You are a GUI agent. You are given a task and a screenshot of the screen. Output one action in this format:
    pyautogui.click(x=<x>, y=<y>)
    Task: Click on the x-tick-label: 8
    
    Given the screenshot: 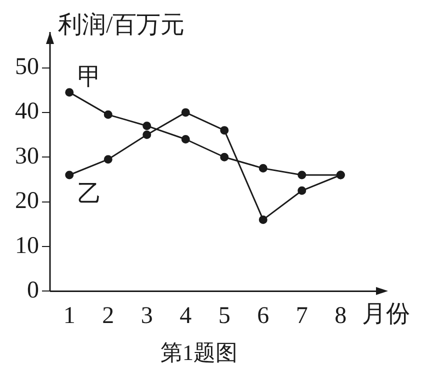 What is the action you would take?
    pyautogui.click(x=340, y=315)
    